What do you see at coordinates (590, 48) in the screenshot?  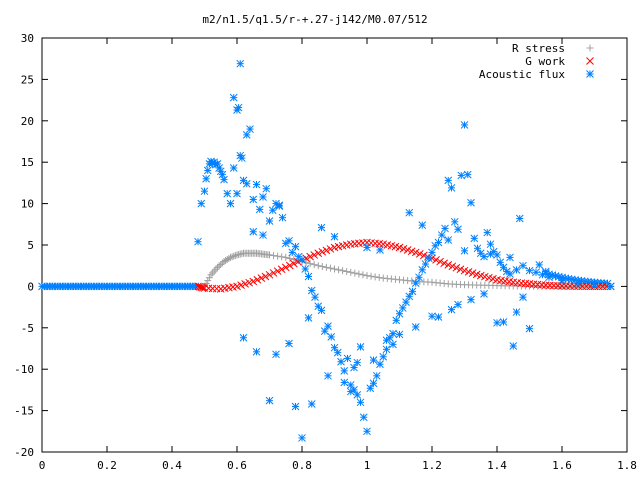 I see `legend-swatch-r-stress` at bounding box center [590, 48].